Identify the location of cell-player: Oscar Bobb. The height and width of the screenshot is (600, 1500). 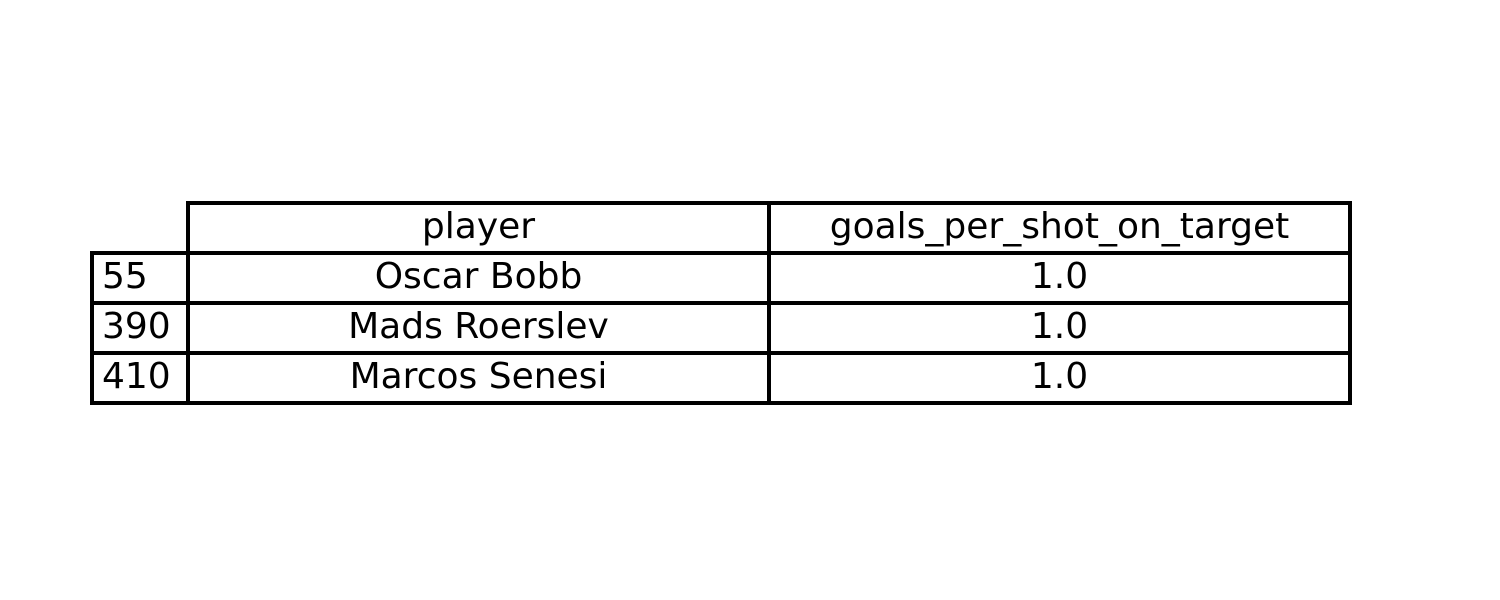
(479, 276).